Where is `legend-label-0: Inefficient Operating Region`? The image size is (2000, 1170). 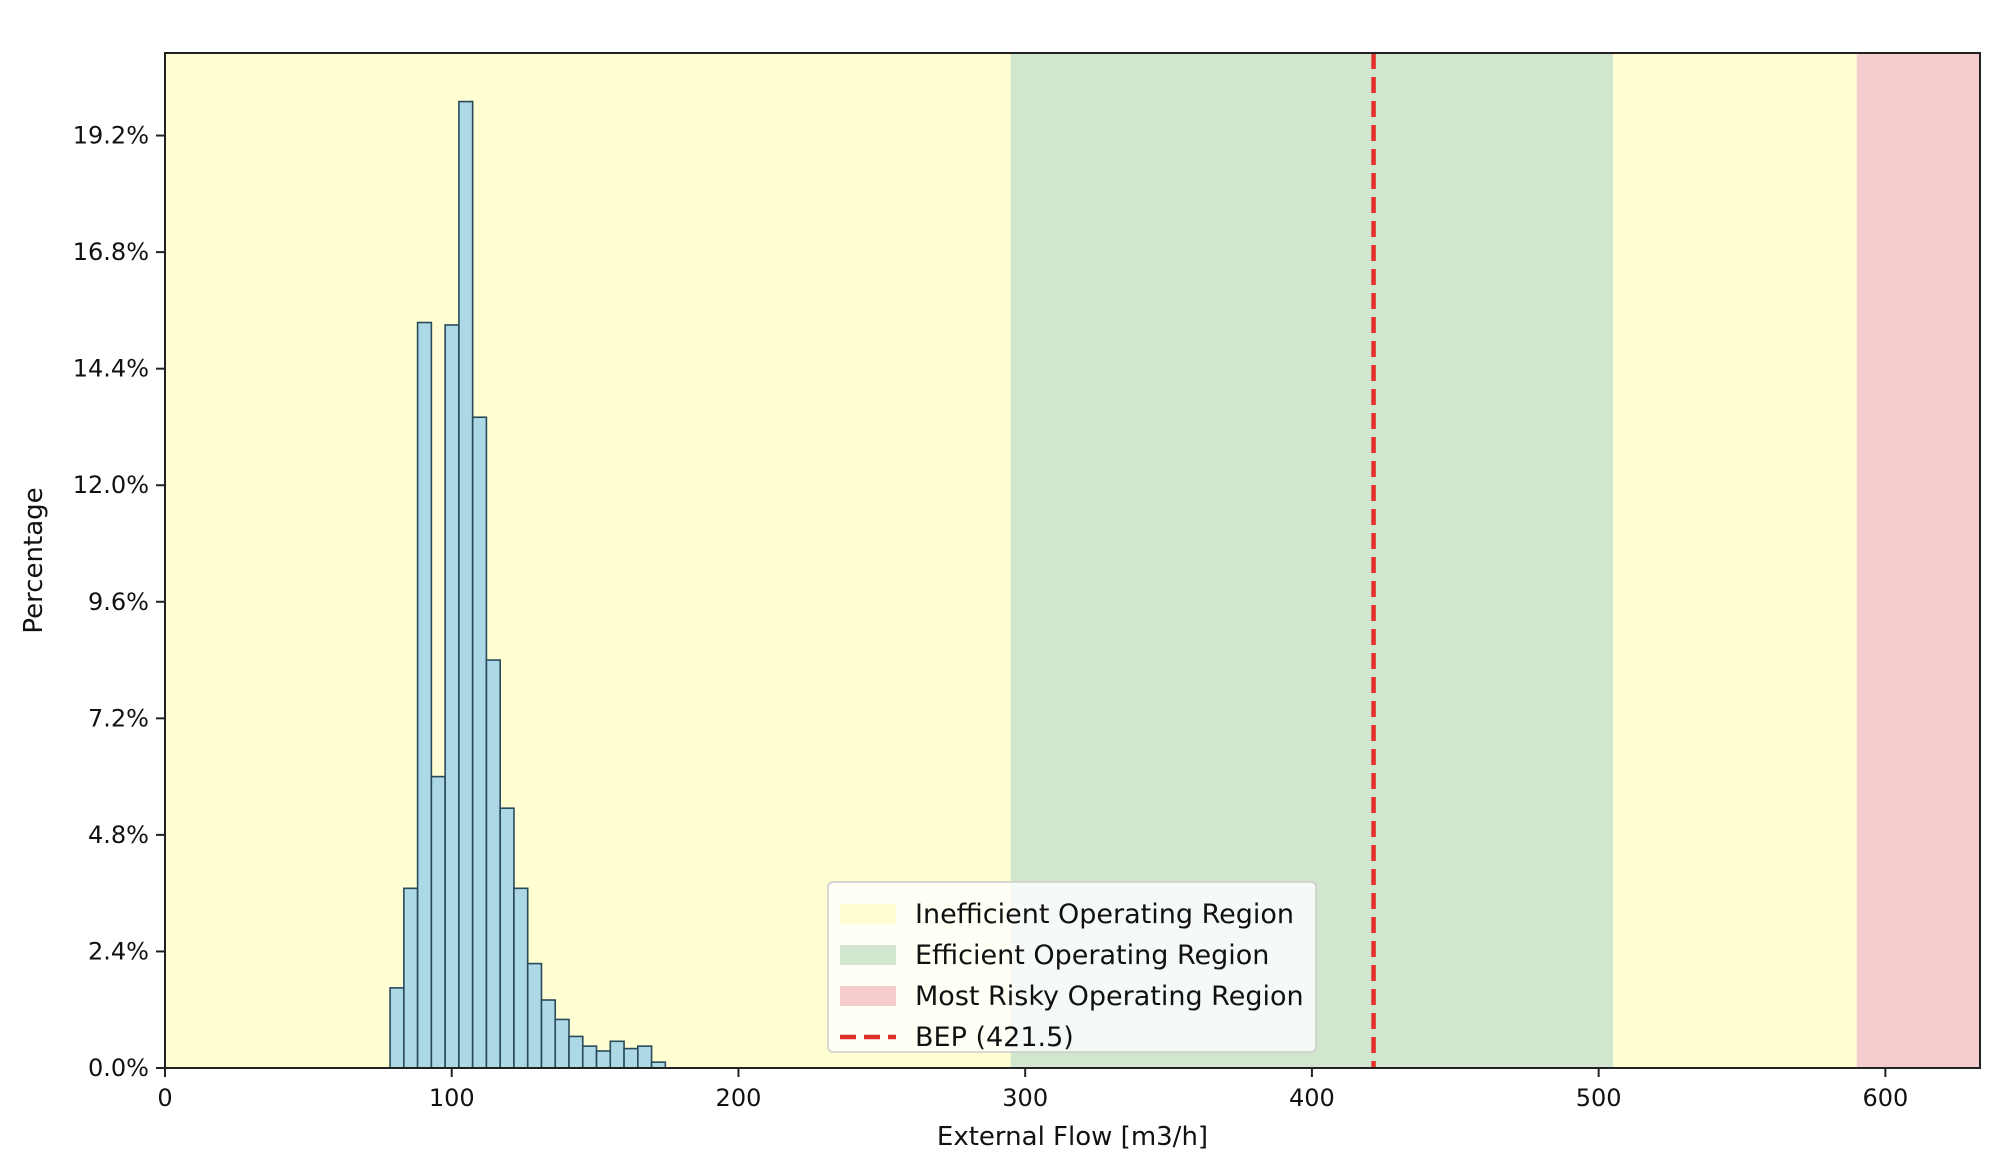
legend-label-0: Inefficient Operating Region is located at coordinates (1104, 914).